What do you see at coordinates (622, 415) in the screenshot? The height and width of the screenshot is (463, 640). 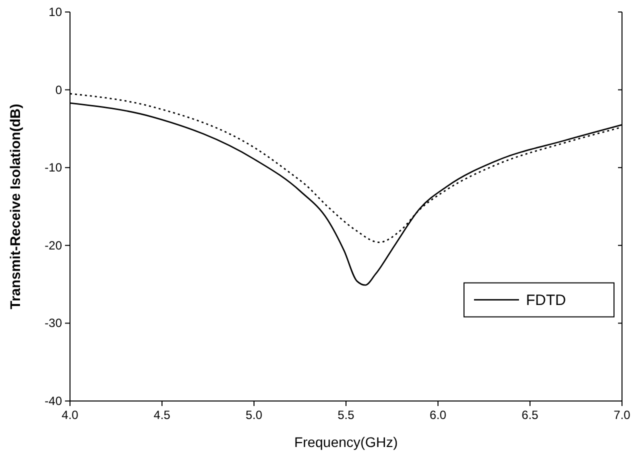 I see `x-tick-label: 7.0` at bounding box center [622, 415].